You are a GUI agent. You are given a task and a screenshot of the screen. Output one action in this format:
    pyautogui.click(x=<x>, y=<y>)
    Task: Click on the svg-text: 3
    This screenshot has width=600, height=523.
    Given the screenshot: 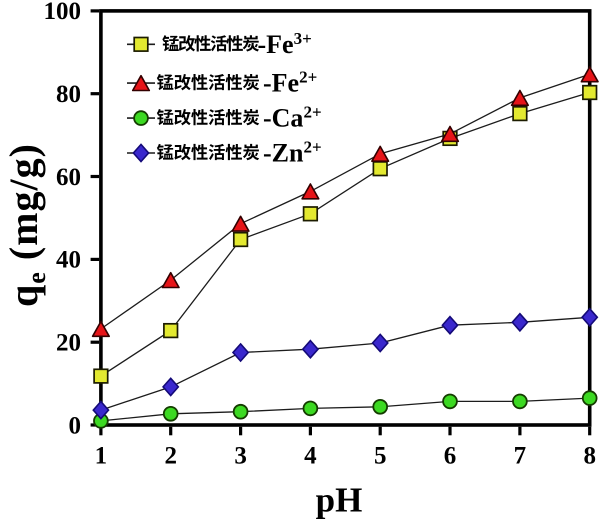 What is the action you would take?
    pyautogui.click(x=240, y=456)
    